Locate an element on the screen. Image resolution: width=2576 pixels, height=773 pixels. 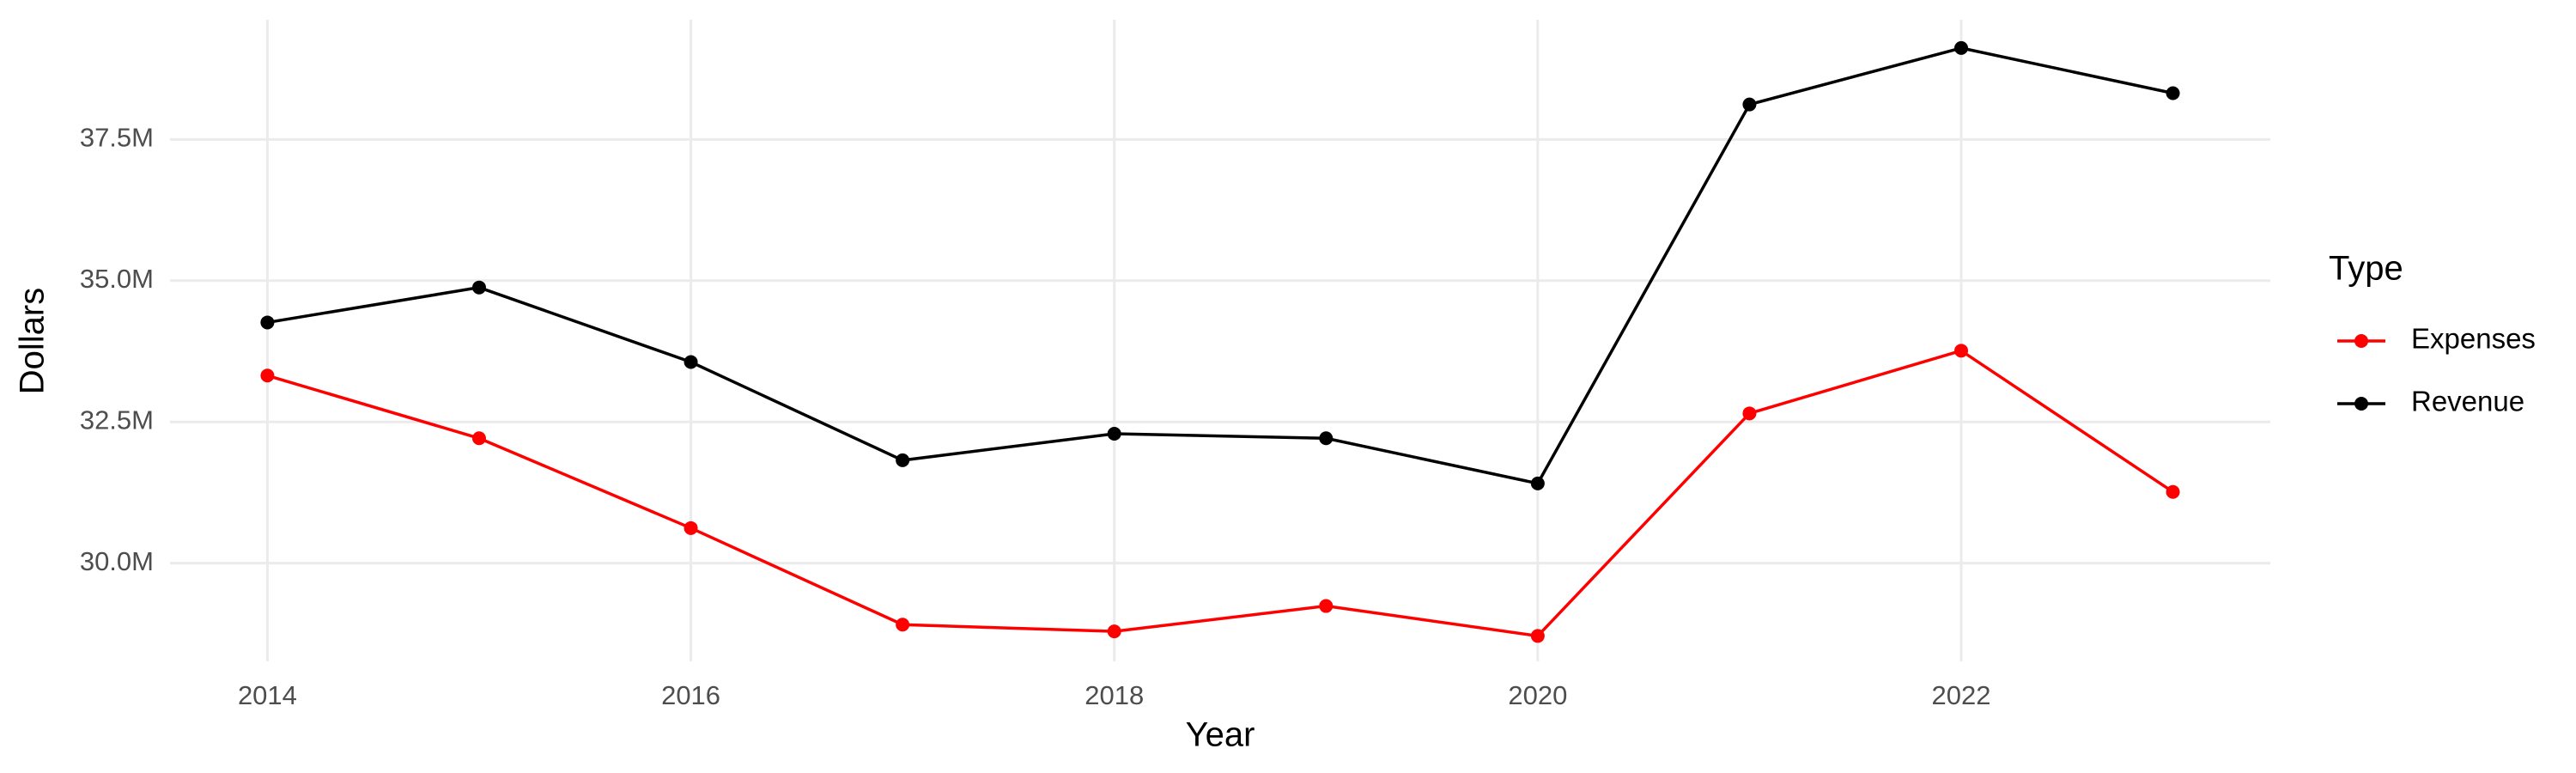
legend-label: Revenue is located at coordinates (2467, 401).